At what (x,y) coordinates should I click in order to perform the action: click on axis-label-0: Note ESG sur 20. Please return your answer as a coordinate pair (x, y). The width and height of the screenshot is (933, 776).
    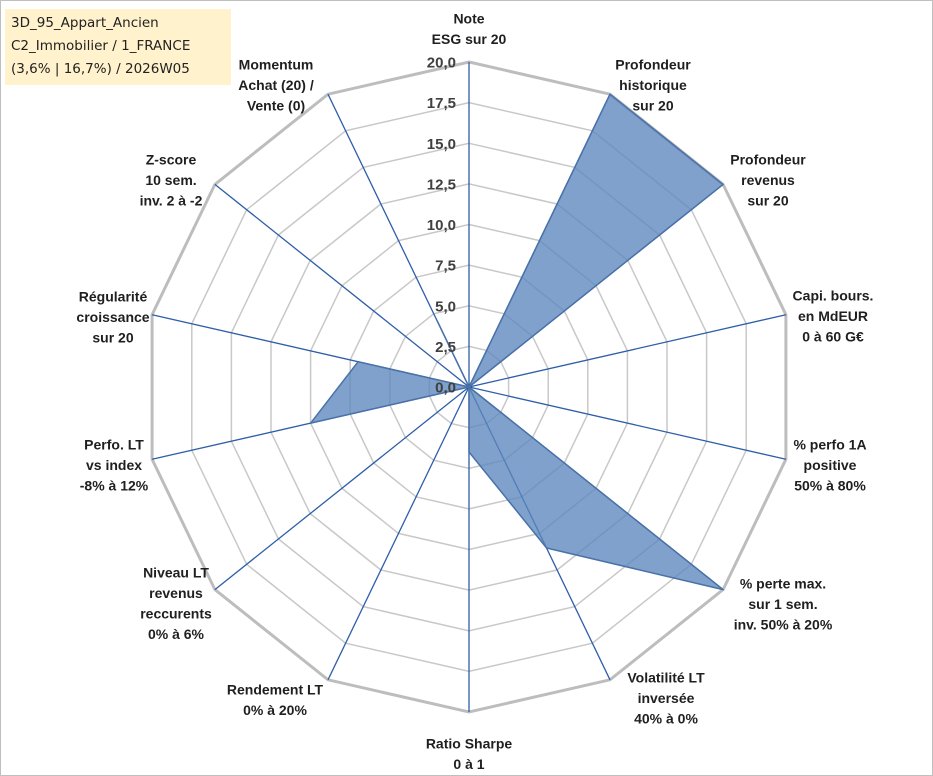
    Looking at the image, I should click on (469, 28).